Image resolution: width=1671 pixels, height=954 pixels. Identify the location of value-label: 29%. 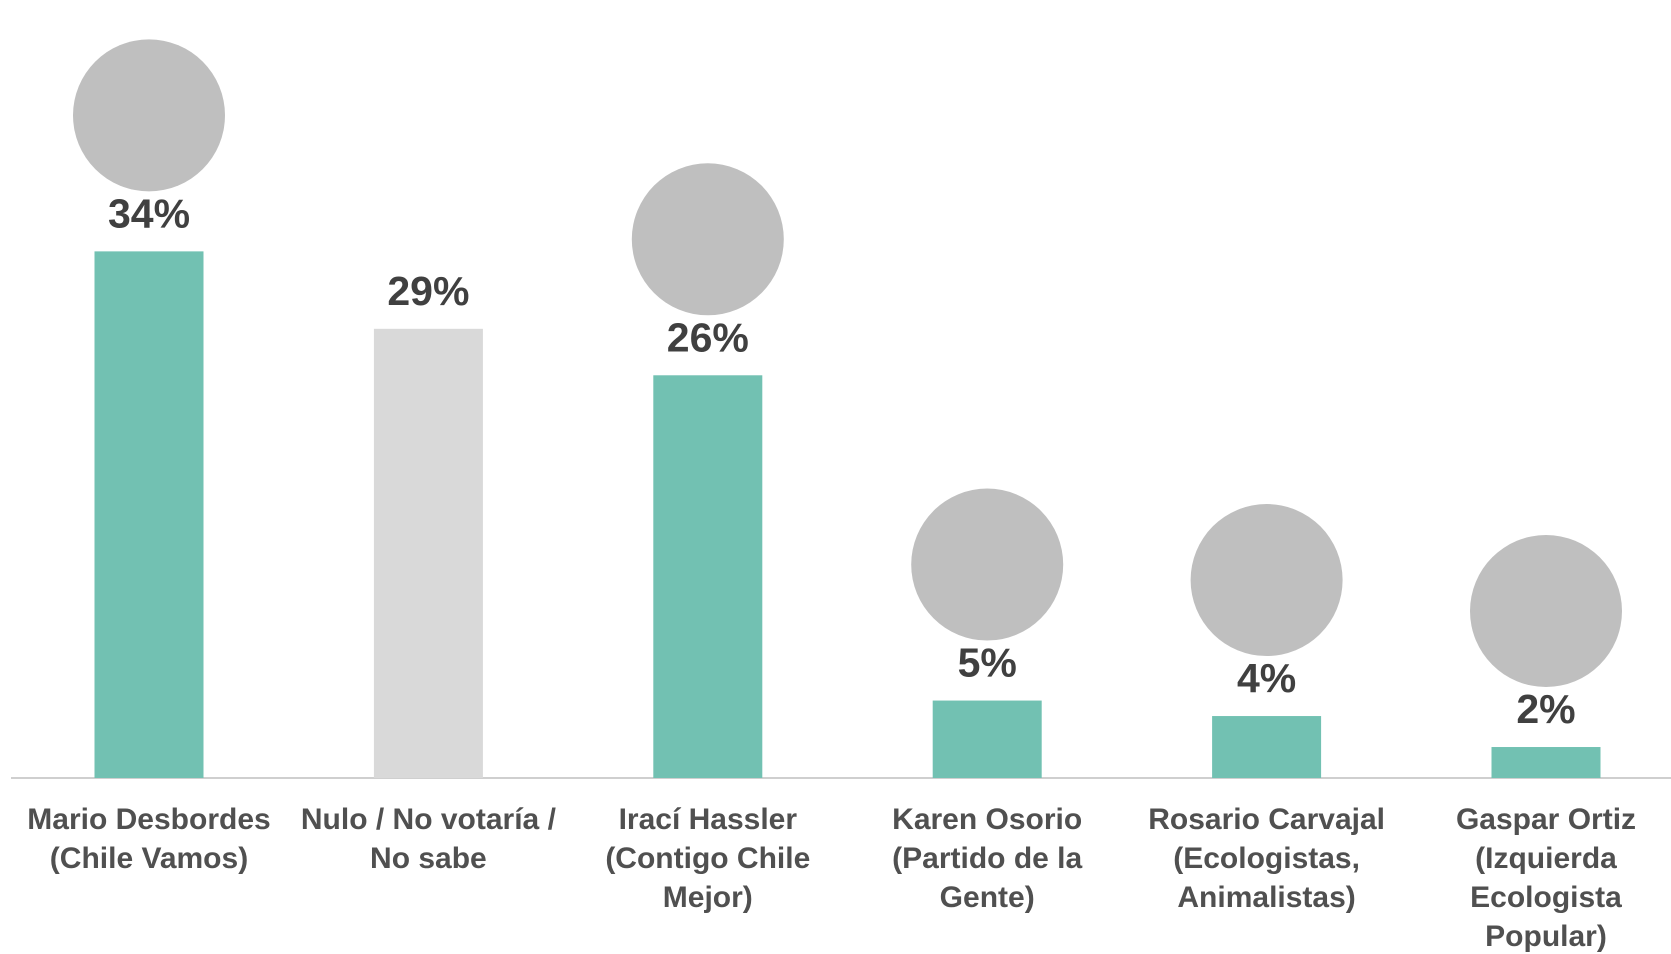
(428, 291).